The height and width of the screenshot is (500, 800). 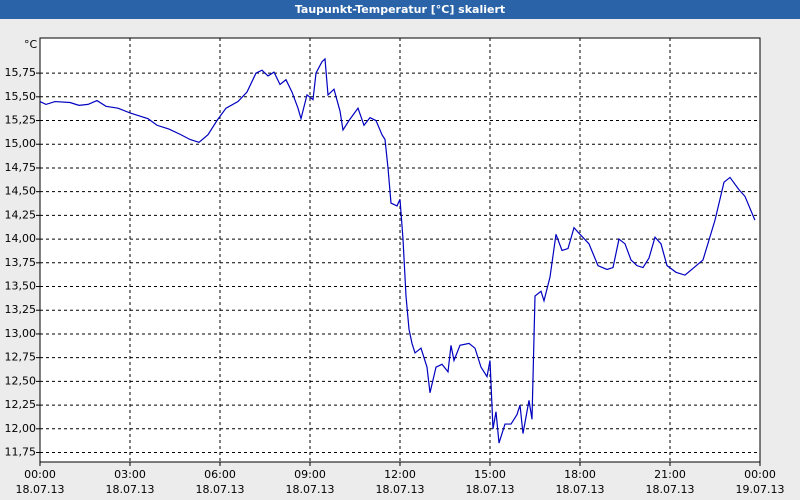 I want to click on x-tick-label: 21:00, so click(x=670, y=474).